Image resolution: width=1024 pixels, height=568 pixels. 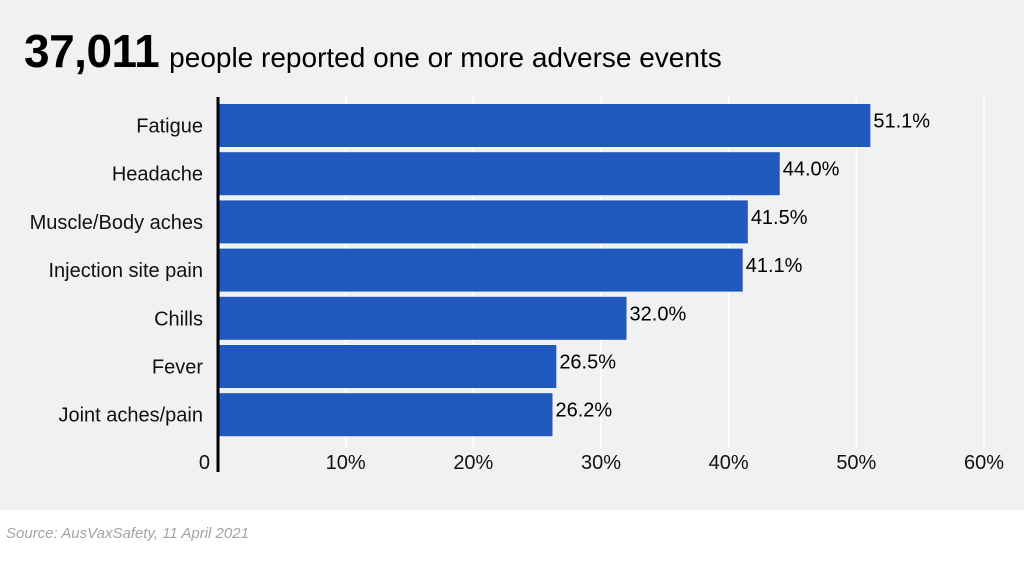 What do you see at coordinates (130, 416) in the screenshot?
I see `category-label: Joint aches/pain` at bounding box center [130, 416].